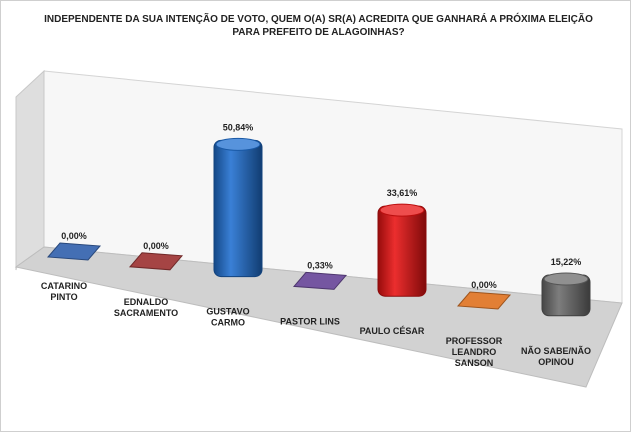 The height and width of the screenshot is (433, 631). Describe the element at coordinates (146, 307) in the screenshot. I see `category-label: EDNALDO SACRAMENTO` at that location.